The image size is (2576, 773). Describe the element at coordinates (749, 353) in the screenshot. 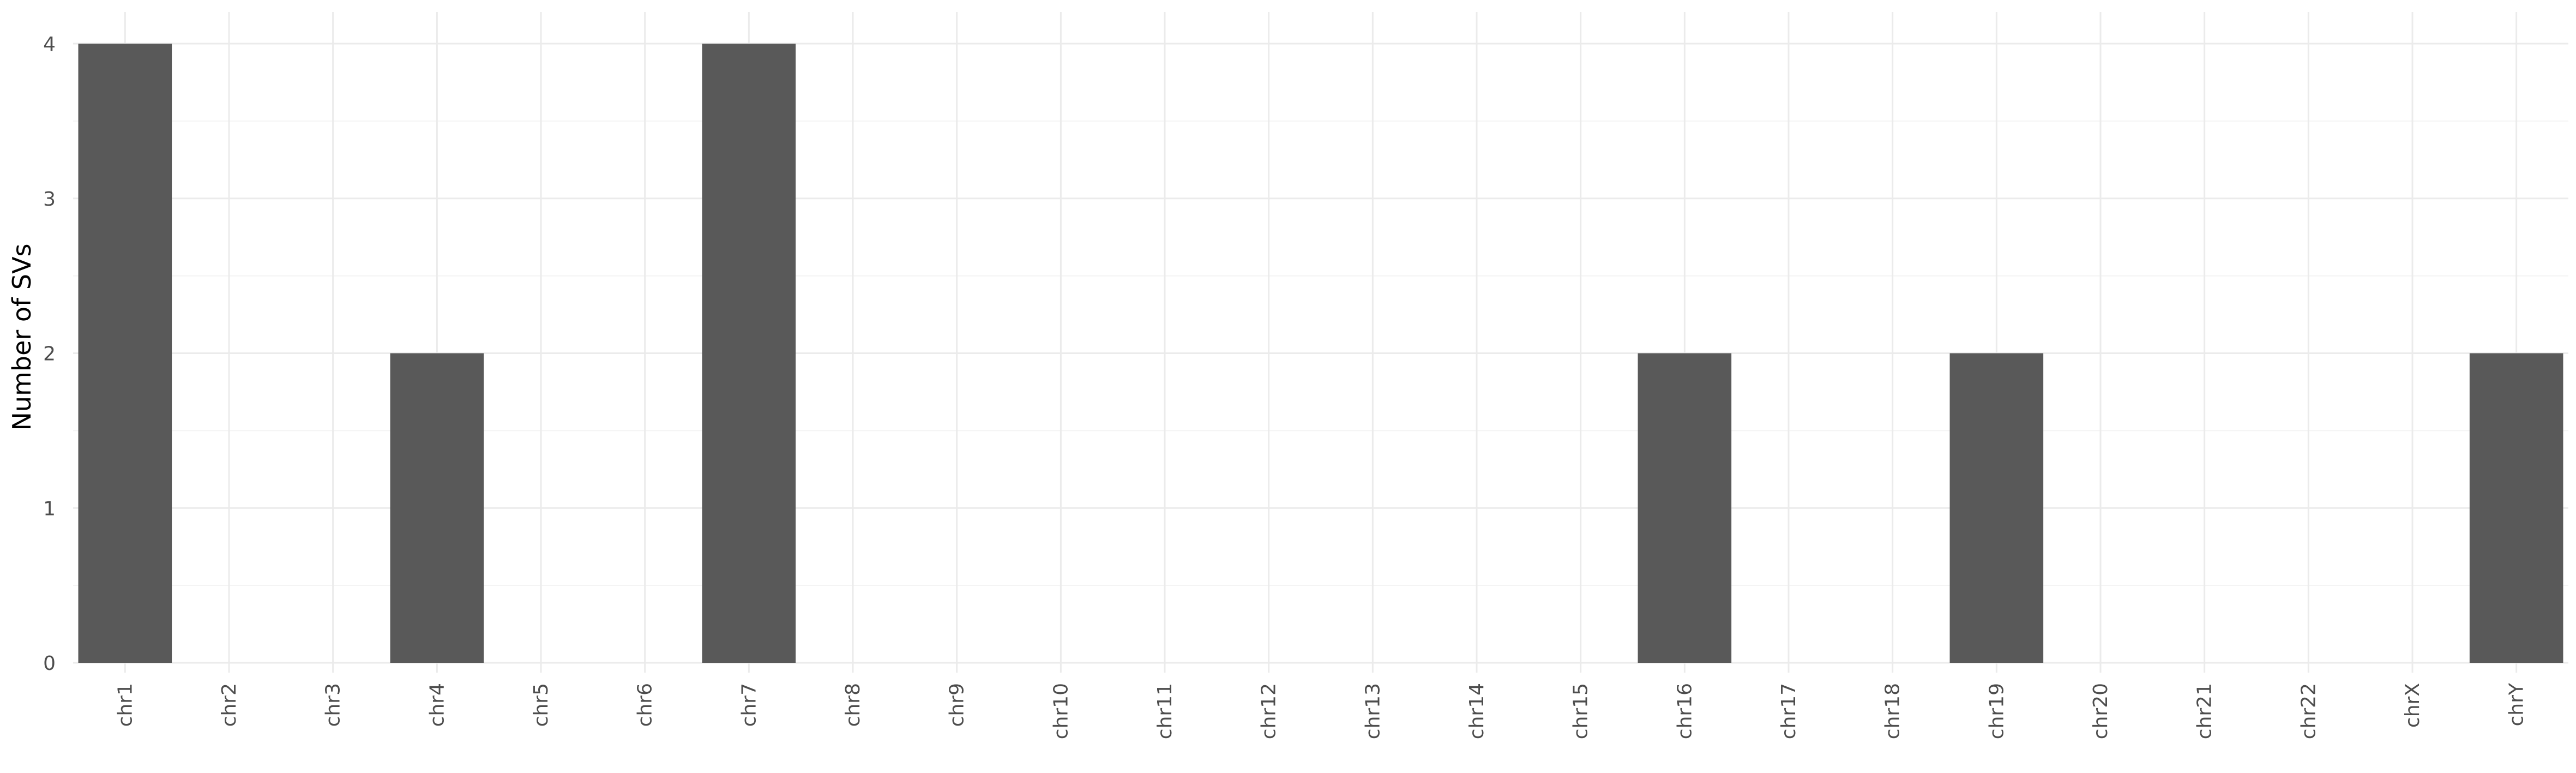

I see `bar-chr7` at that location.